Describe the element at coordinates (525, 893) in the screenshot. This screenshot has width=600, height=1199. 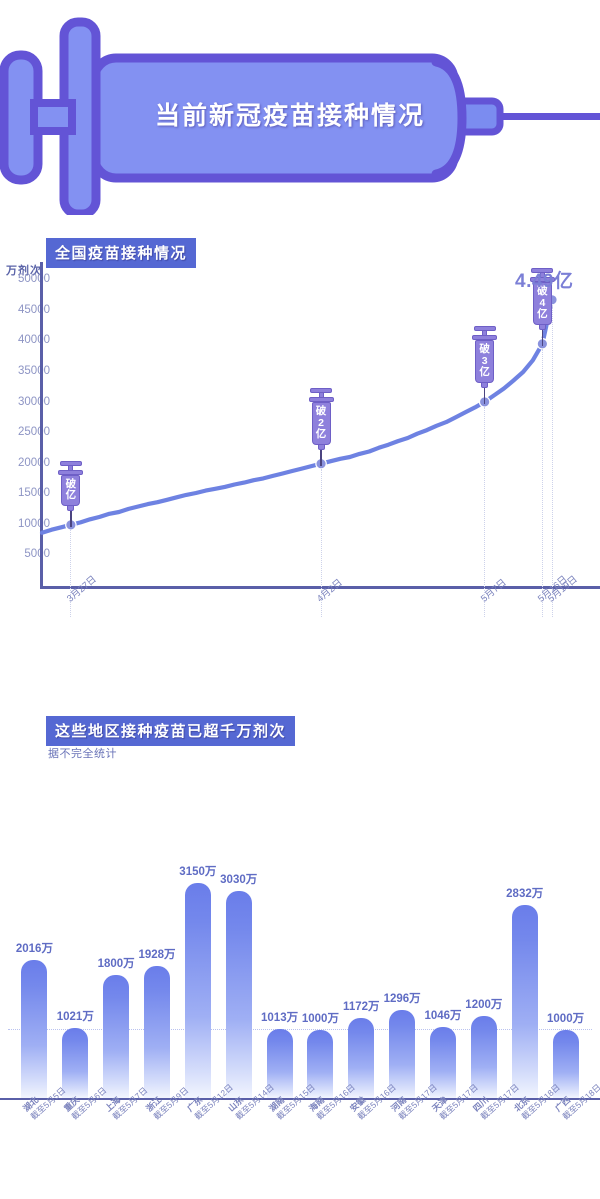
I see `bar-value-label: 2832万` at that location.